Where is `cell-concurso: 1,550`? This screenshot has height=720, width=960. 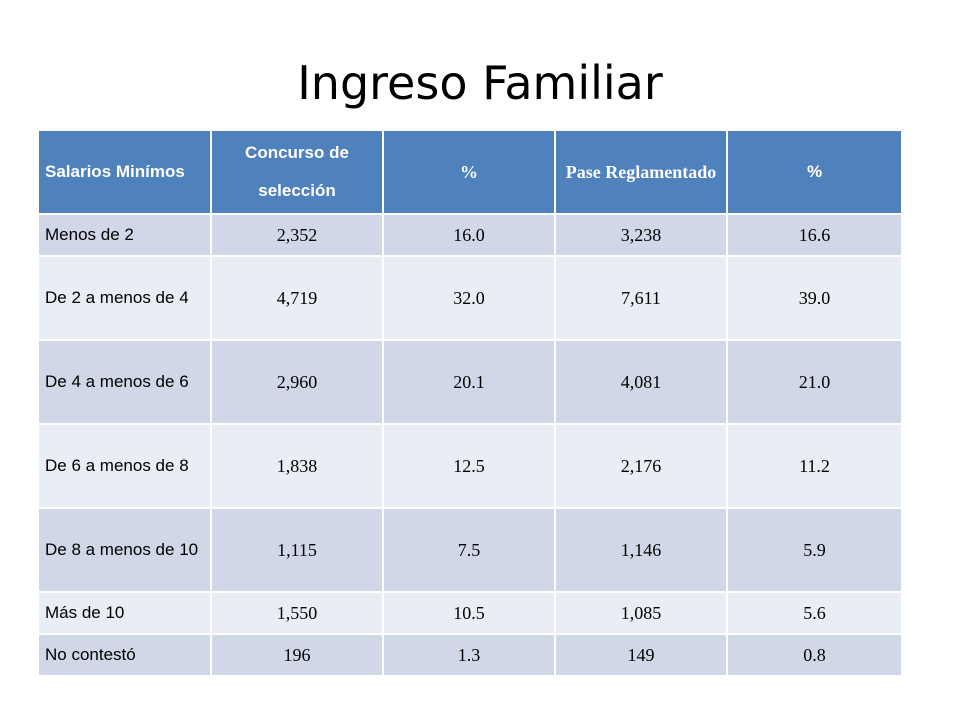 cell-concurso: 1,550 is located at coordinates (297, 613).